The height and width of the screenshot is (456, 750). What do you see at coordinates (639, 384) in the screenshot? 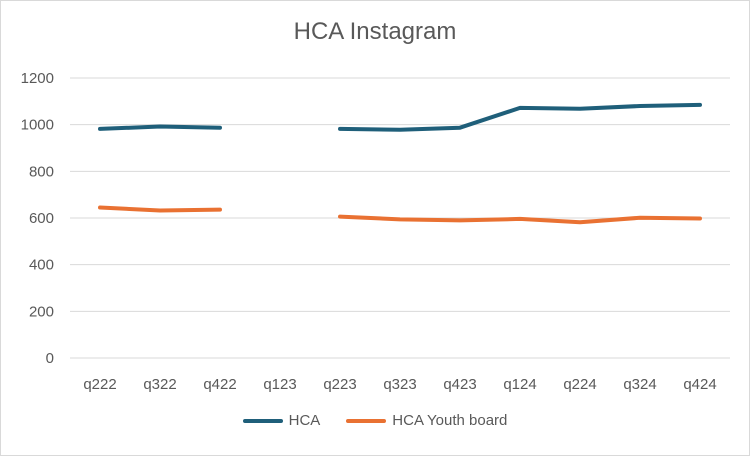
I see `x-tick-label: q324` at bounding box center [639, 384].